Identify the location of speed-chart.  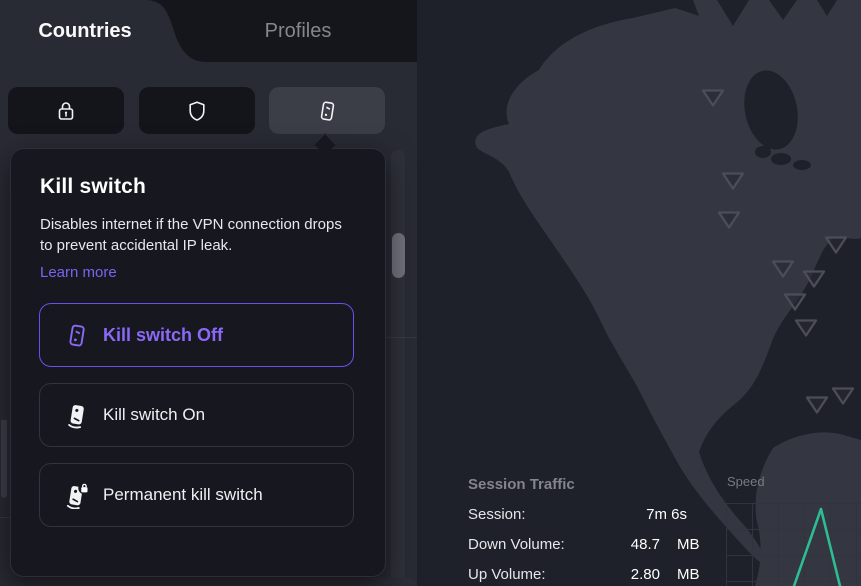
(793, 544).